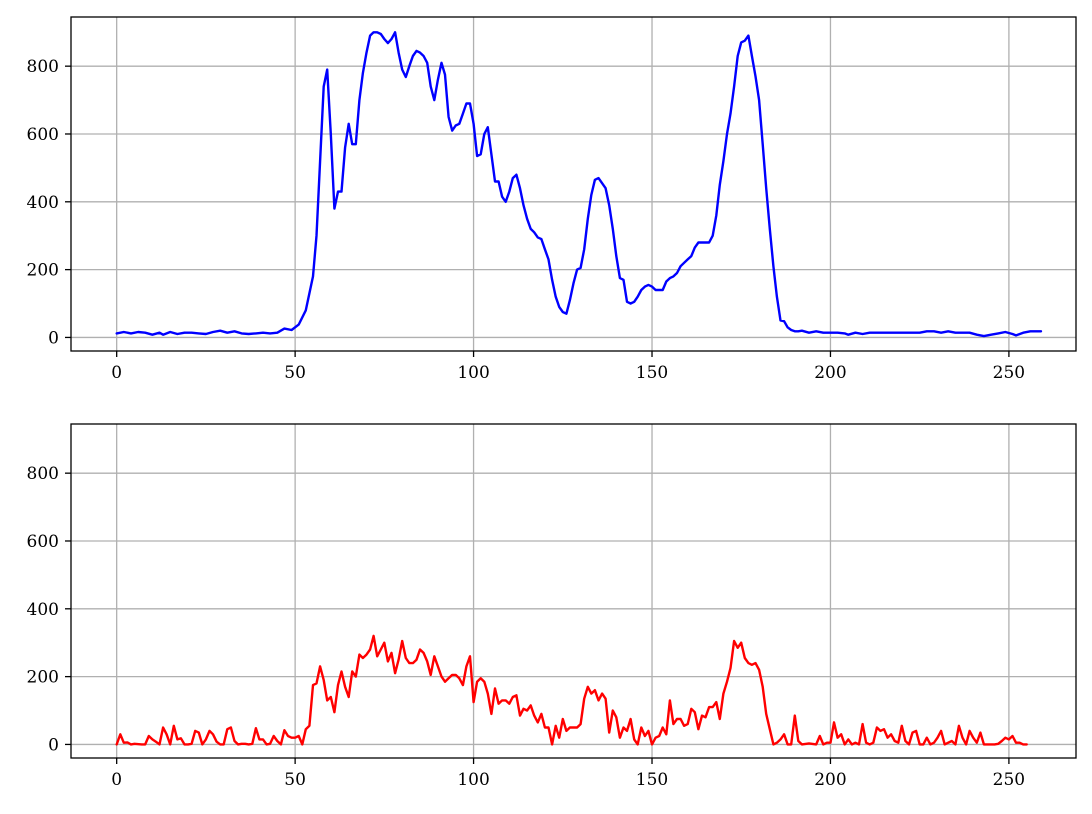 This screenshot has height=814, width=1092. What do you see at coordinates (571, 690) in the screenshot?
I see `series-line` at bounding box center [571, 690].